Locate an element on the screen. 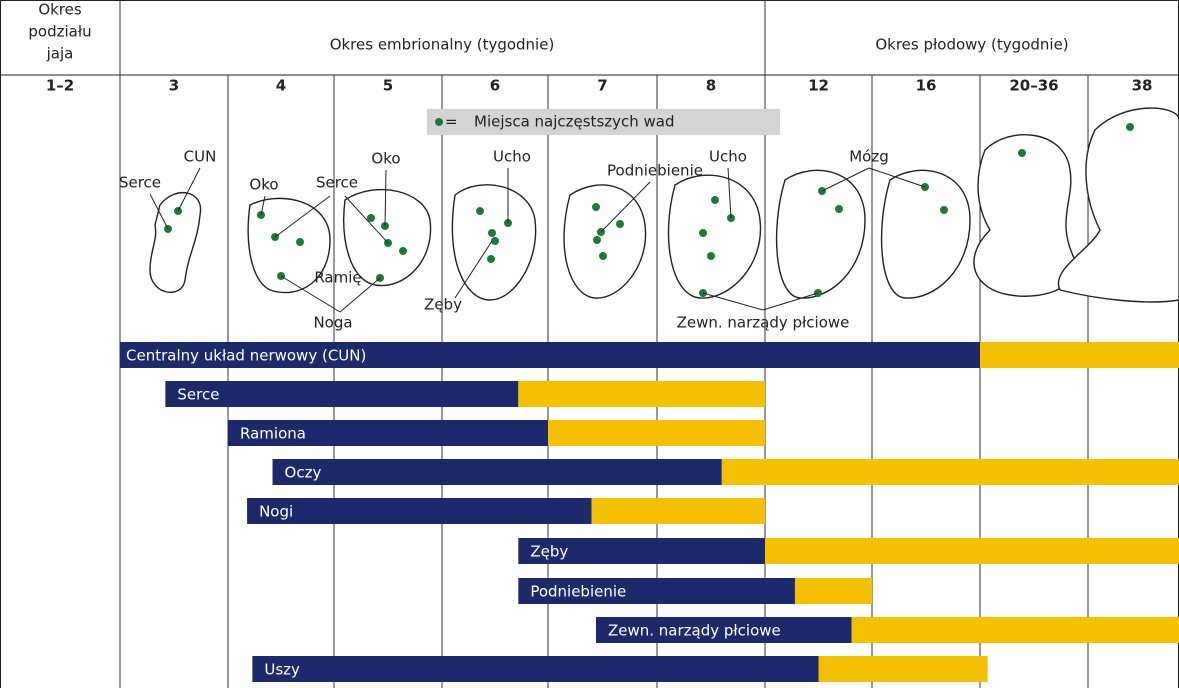 This screenshot has width=1179, height=688. legend-symbol: = is located at coordinates (451, 122).